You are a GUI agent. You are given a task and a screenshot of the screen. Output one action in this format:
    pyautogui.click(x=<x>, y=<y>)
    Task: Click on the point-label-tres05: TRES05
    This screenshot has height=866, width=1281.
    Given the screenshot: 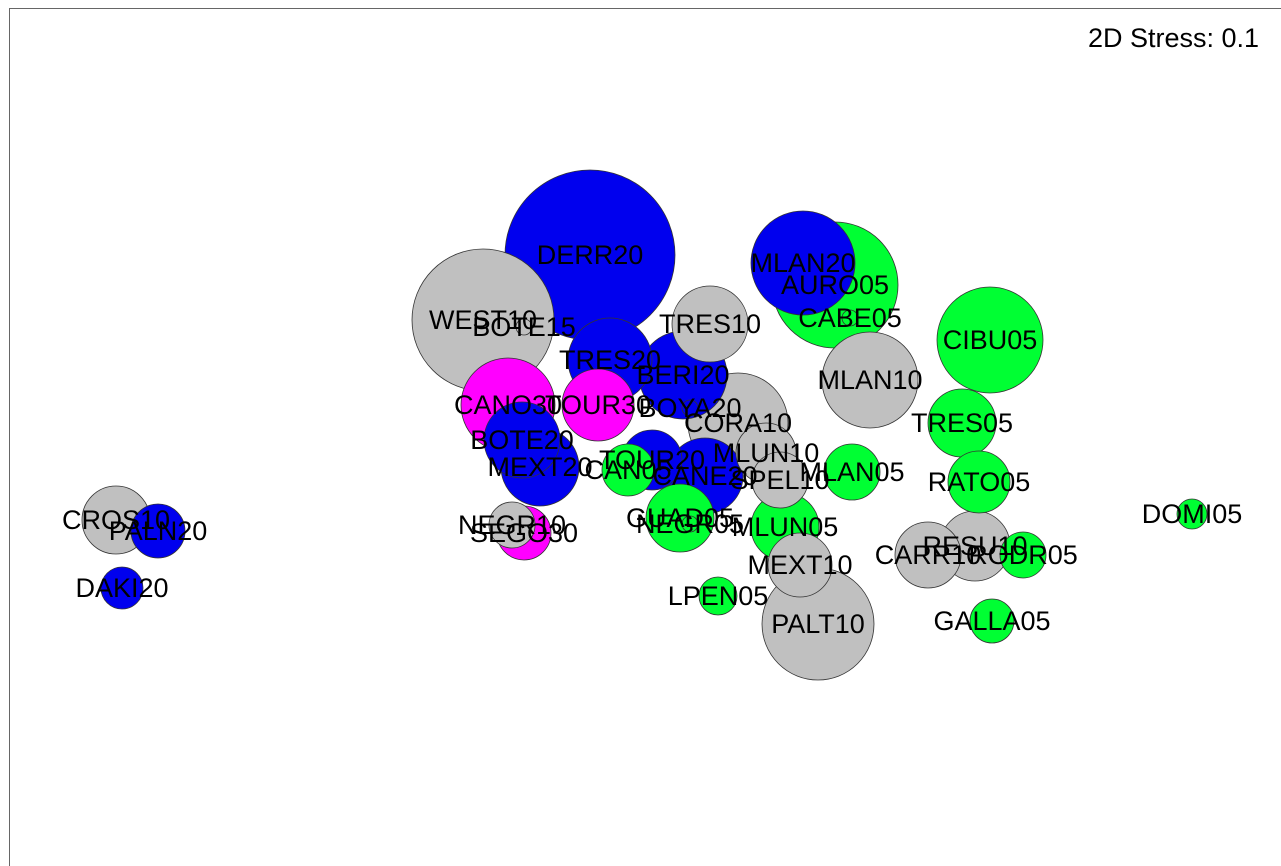 What is the action you would take?
    pyautogui.click(x=962, y=423)
    